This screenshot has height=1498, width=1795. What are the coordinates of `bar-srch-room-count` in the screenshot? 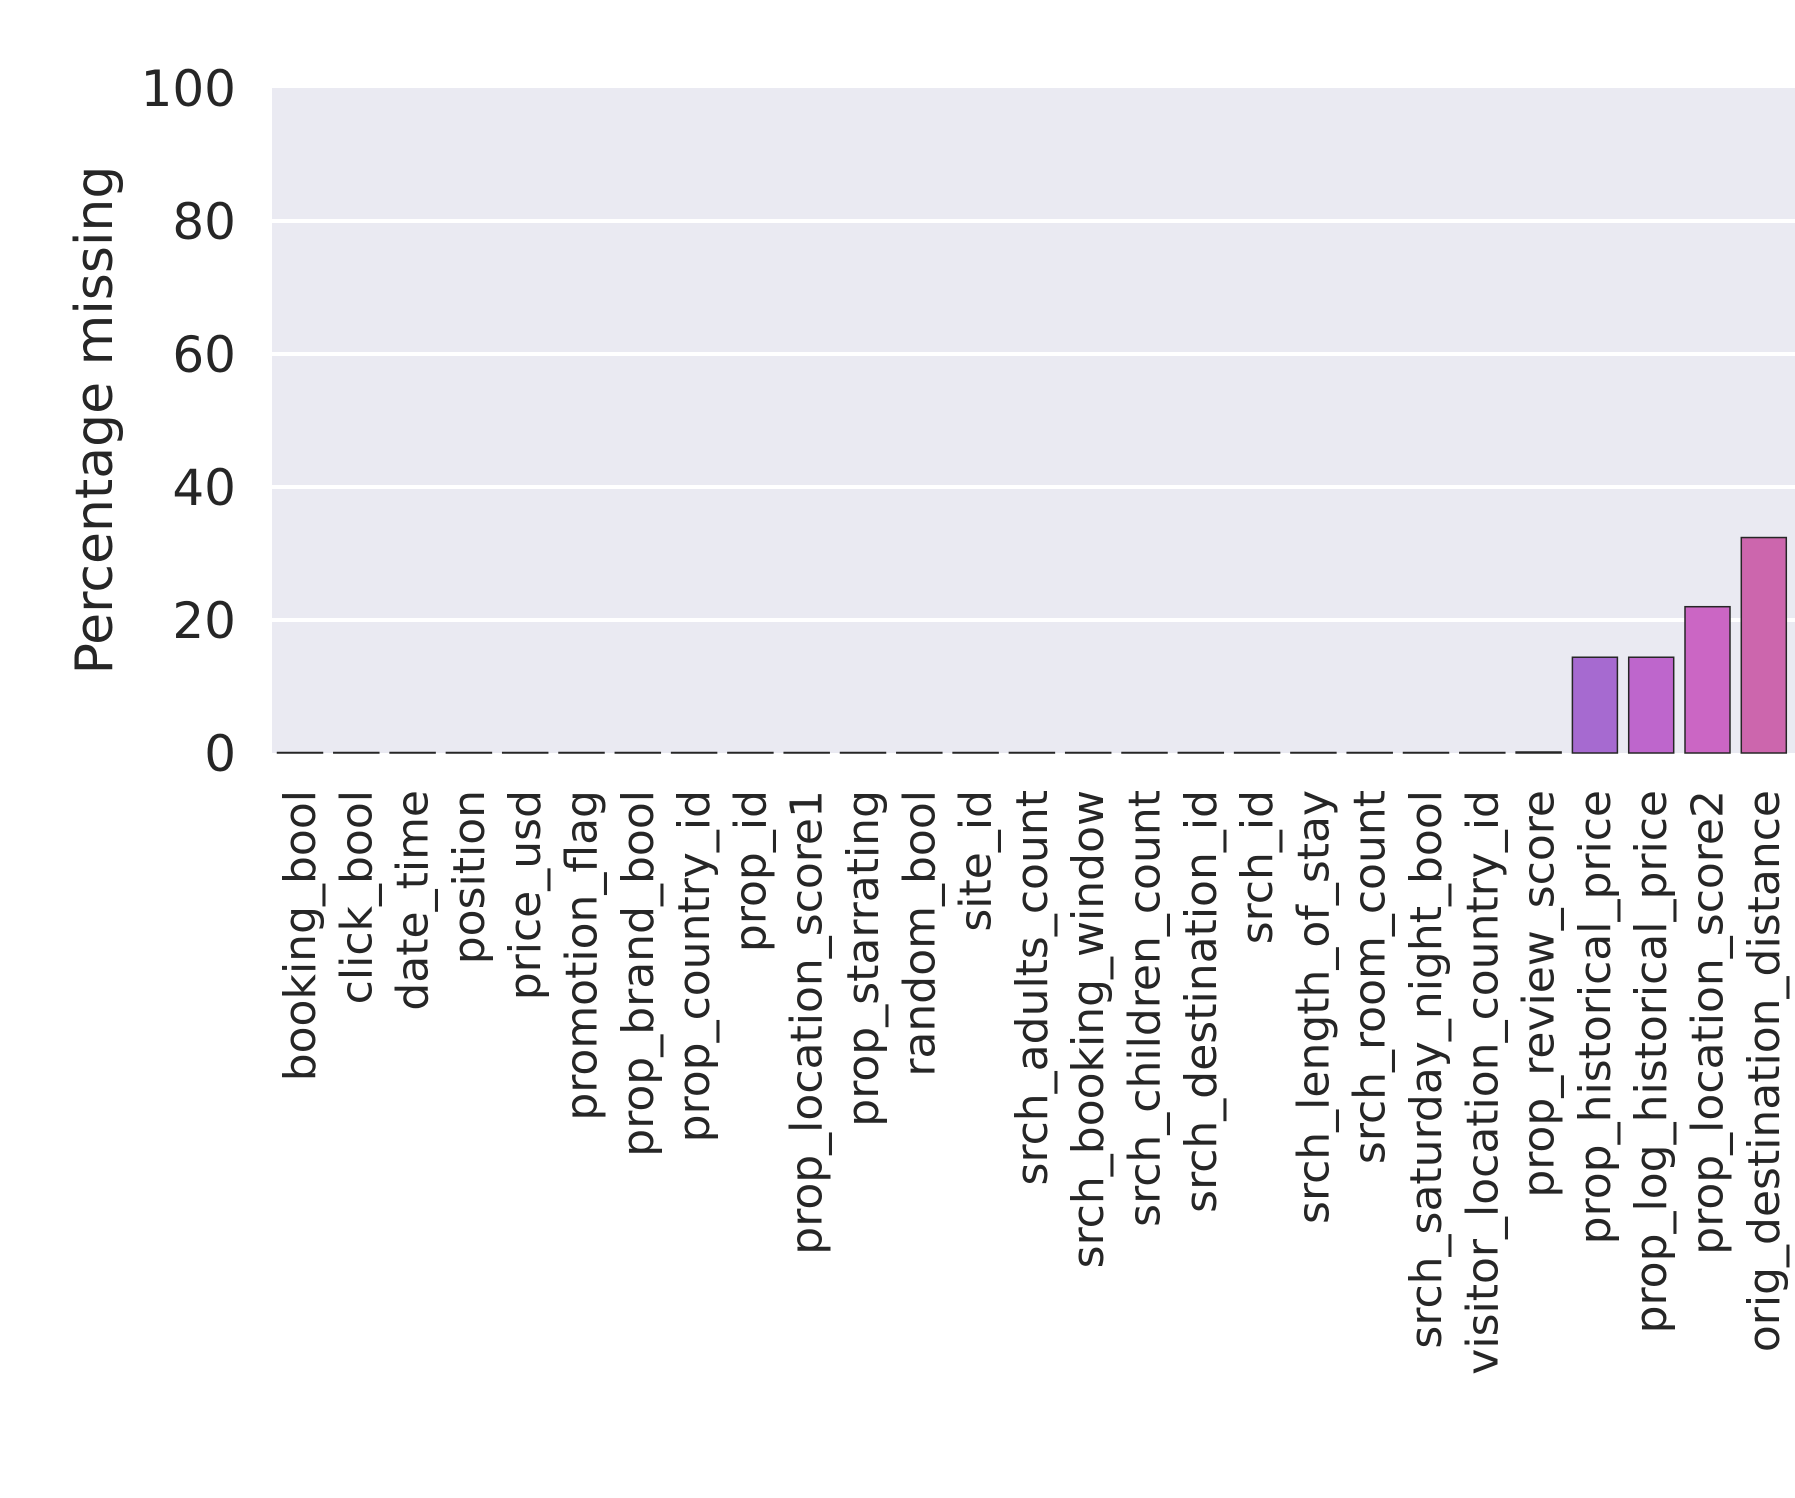 It's located at (1369, 752).